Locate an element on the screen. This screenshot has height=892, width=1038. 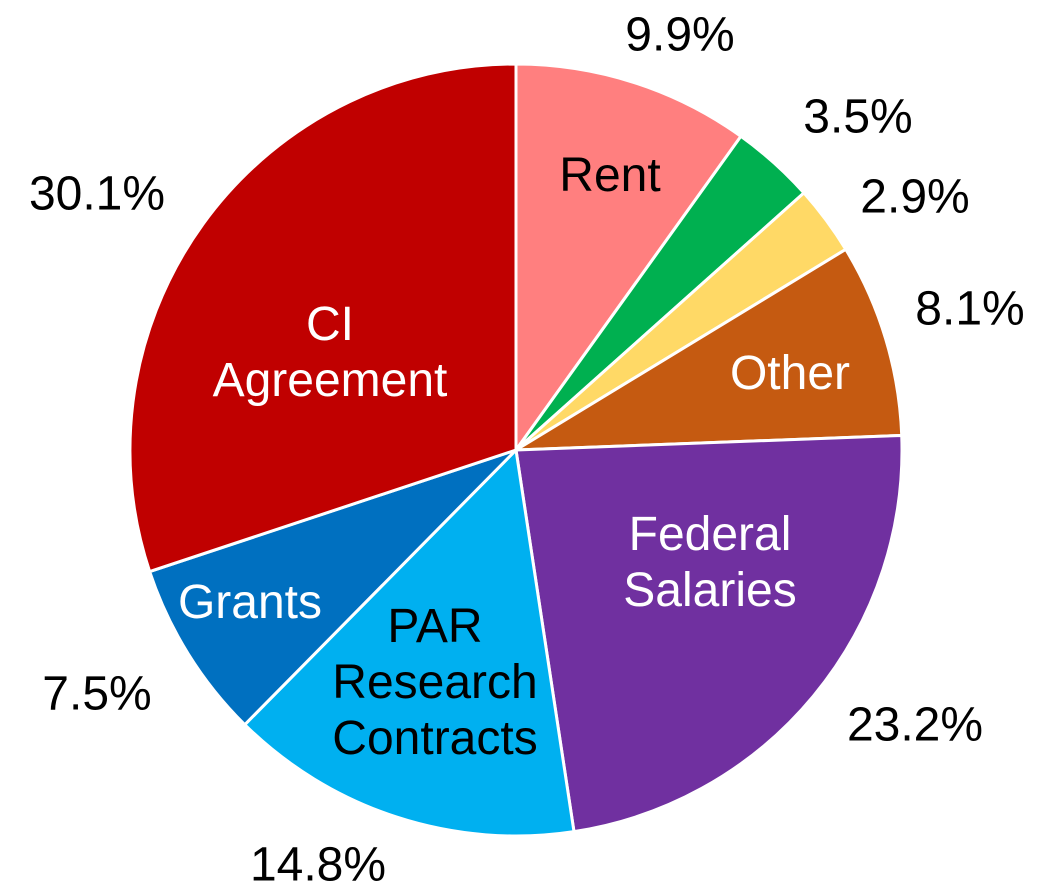
slice-label-line: Research is located at coordinates (434, 682).